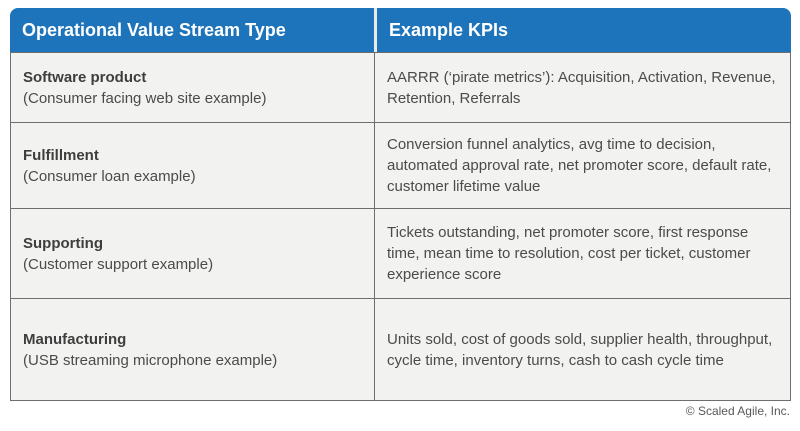 This screenshot has height=431, width=800. I want to click on value-stream-type-label: Fulfillment, so click(61, 155).